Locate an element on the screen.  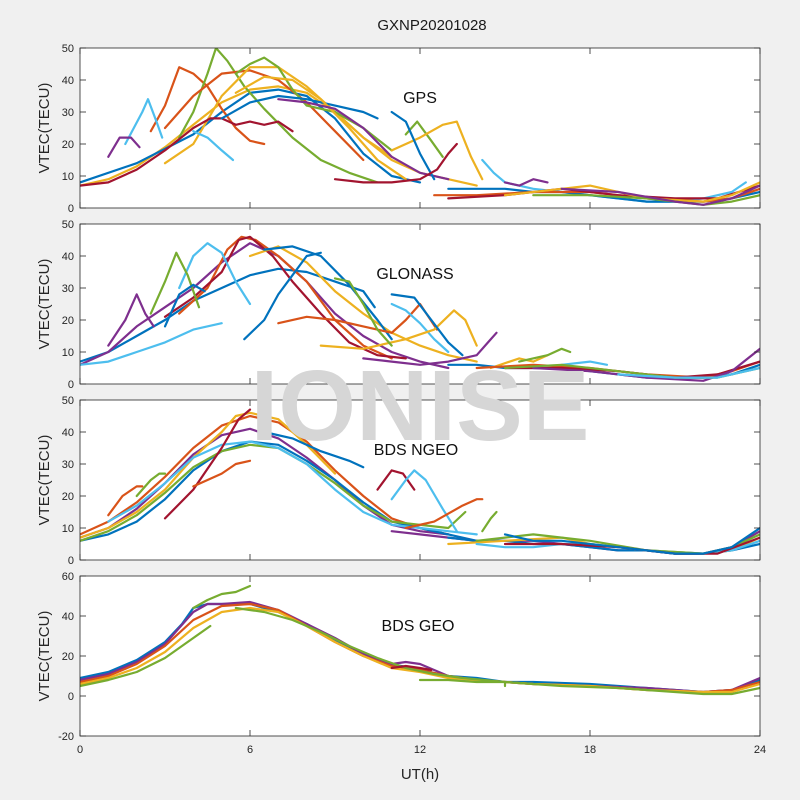
x-tick-label: 0 is located at coordinates (80, 750).